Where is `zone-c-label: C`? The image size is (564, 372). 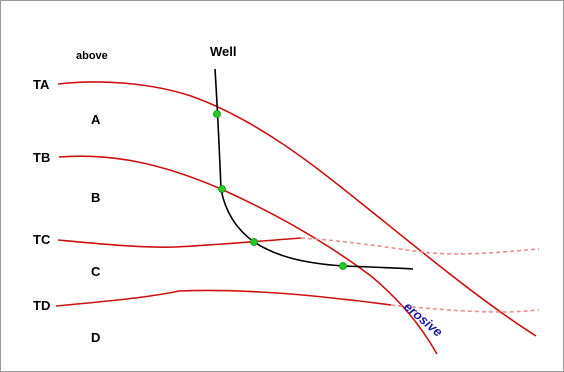
zone-c-label: C is located at coordinates (96, 271).